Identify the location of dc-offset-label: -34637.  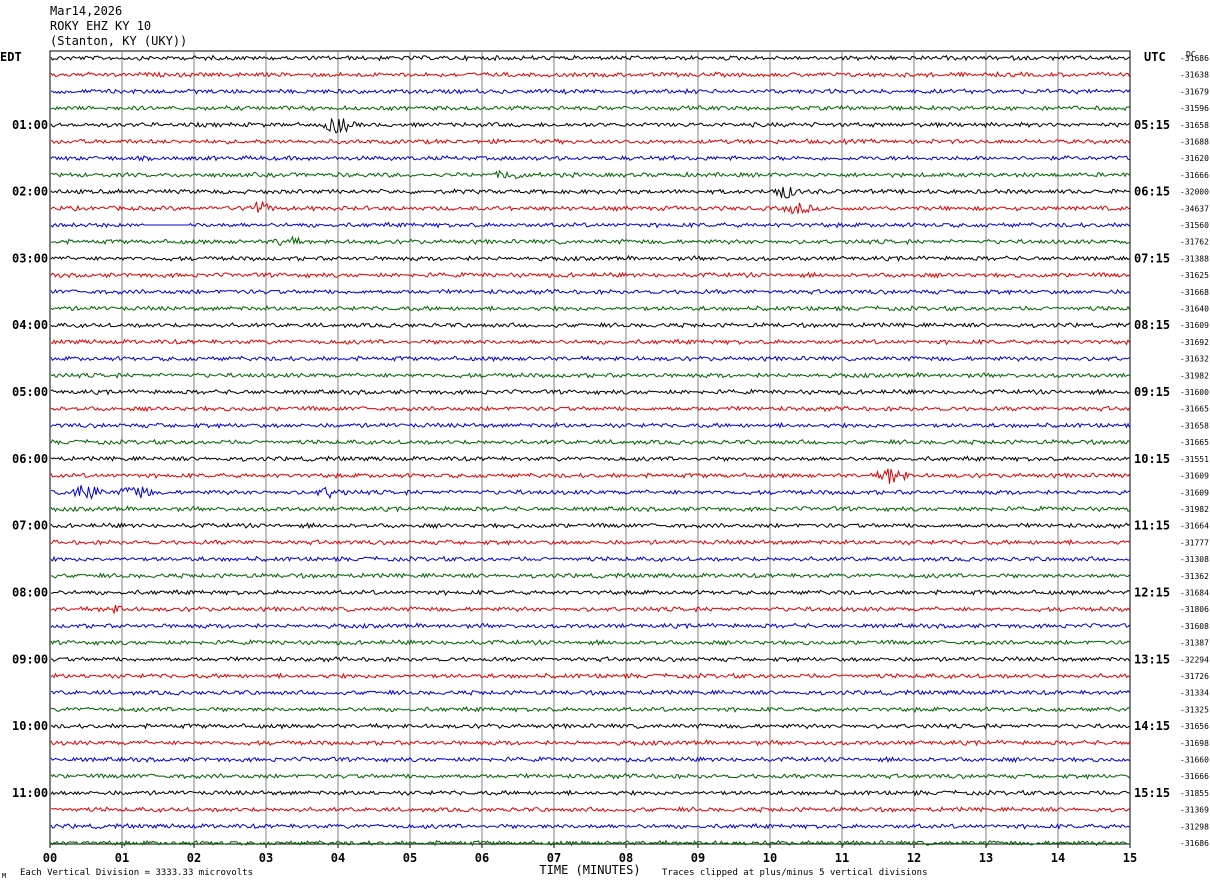
(1194, 208).